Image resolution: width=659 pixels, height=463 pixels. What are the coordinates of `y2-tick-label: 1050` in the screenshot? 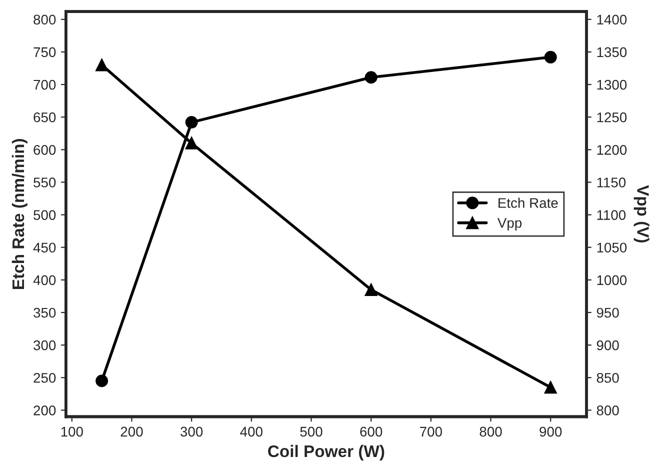 It's located at (612, 247).